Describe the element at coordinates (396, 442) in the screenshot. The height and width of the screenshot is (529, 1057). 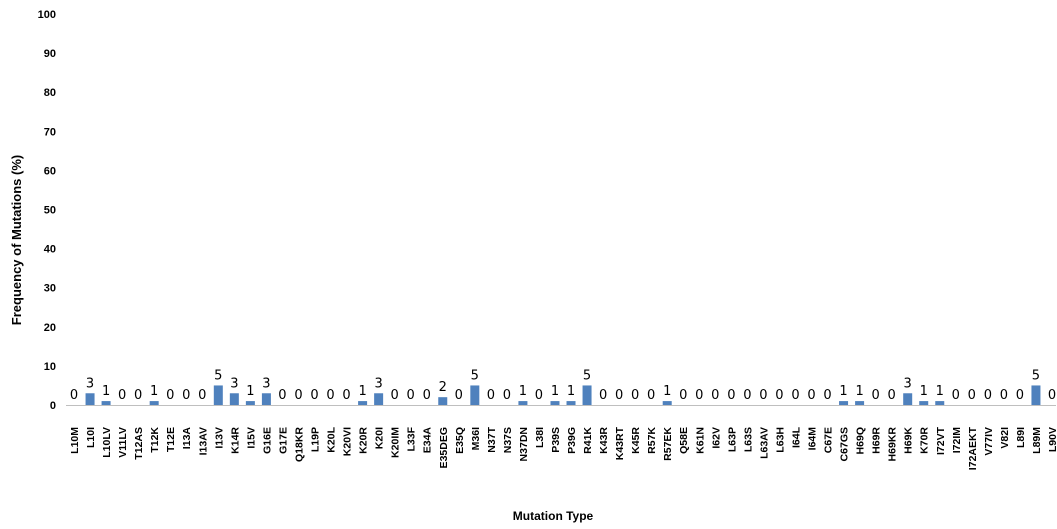
I see `x-tick-label: K20IM` at that location.